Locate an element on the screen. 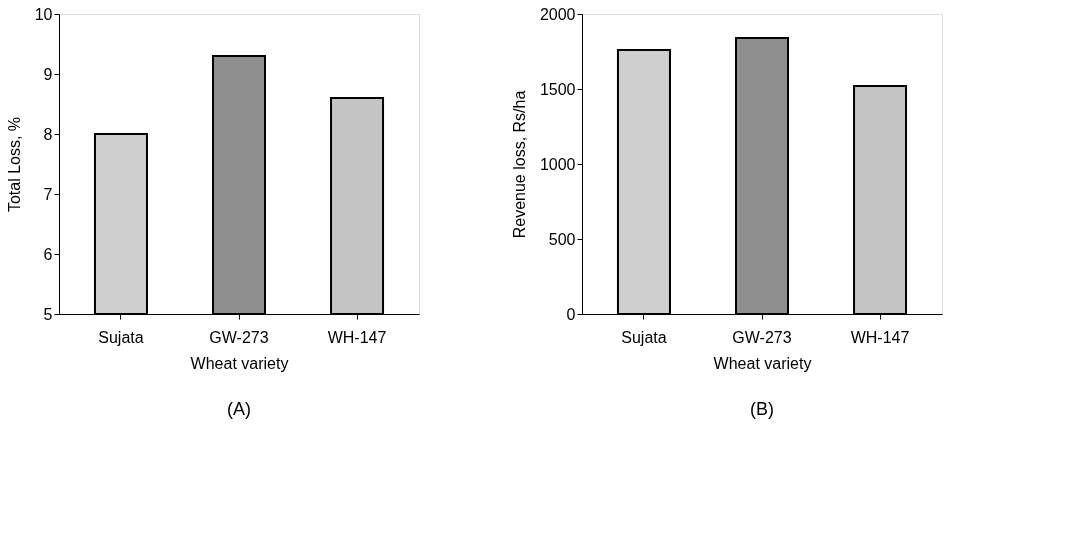 This screenshot has height=539, width=1065. y-tick-label: 6 is located at coordinates (48, 254).